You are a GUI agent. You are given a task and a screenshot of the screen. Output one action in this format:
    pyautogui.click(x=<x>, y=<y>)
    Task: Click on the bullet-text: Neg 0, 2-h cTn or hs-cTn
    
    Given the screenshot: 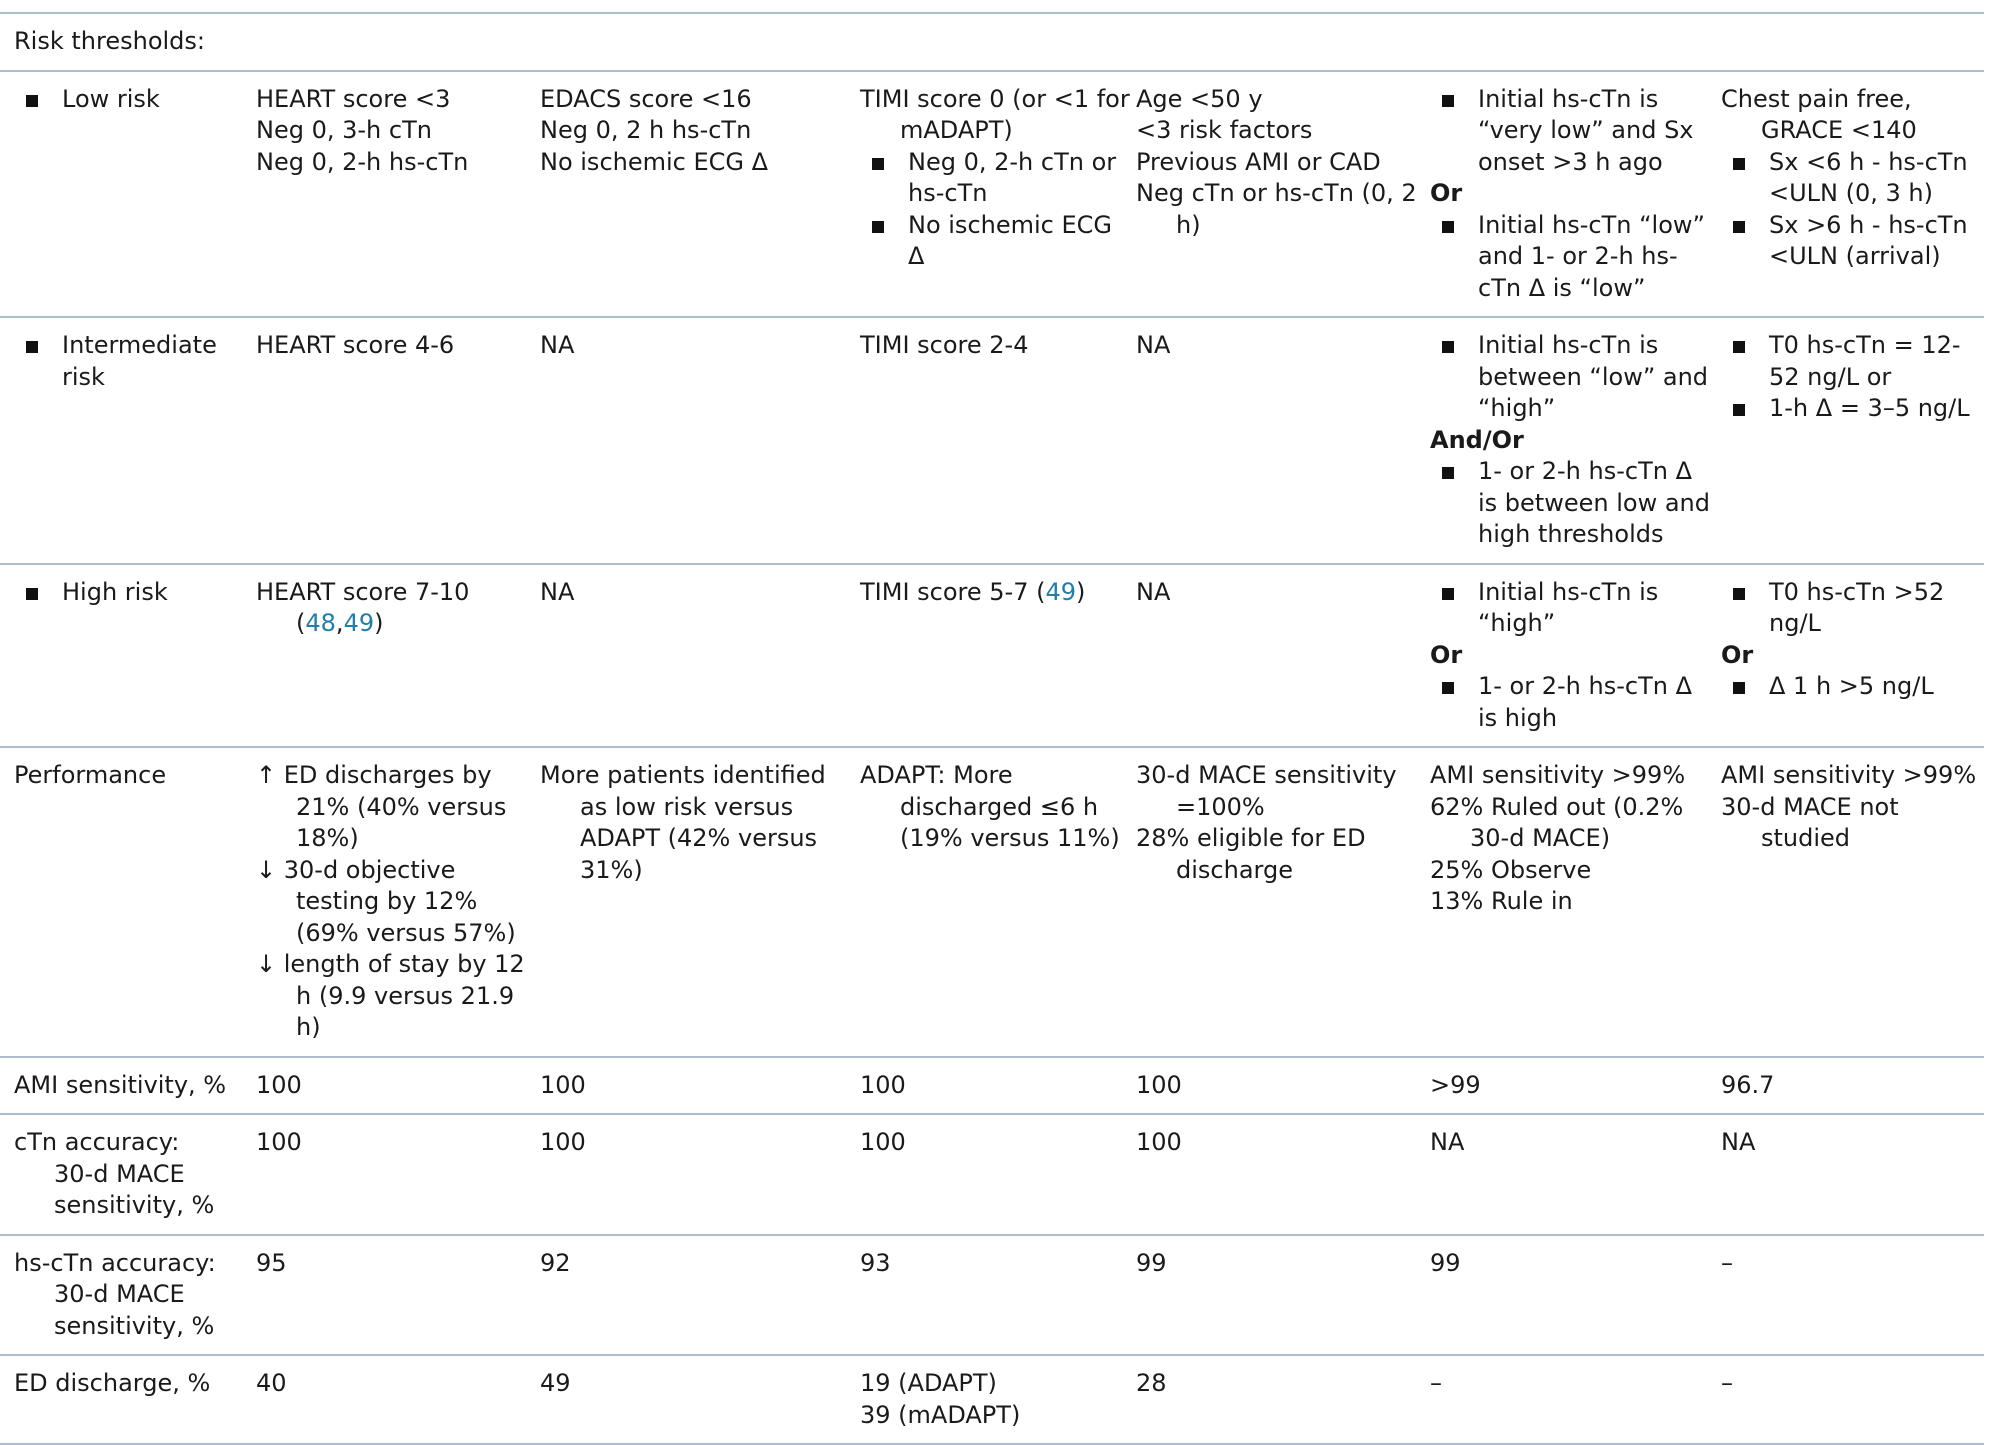 What is the action you would take?
    pyautogui.click(x=1012, y=177)
    